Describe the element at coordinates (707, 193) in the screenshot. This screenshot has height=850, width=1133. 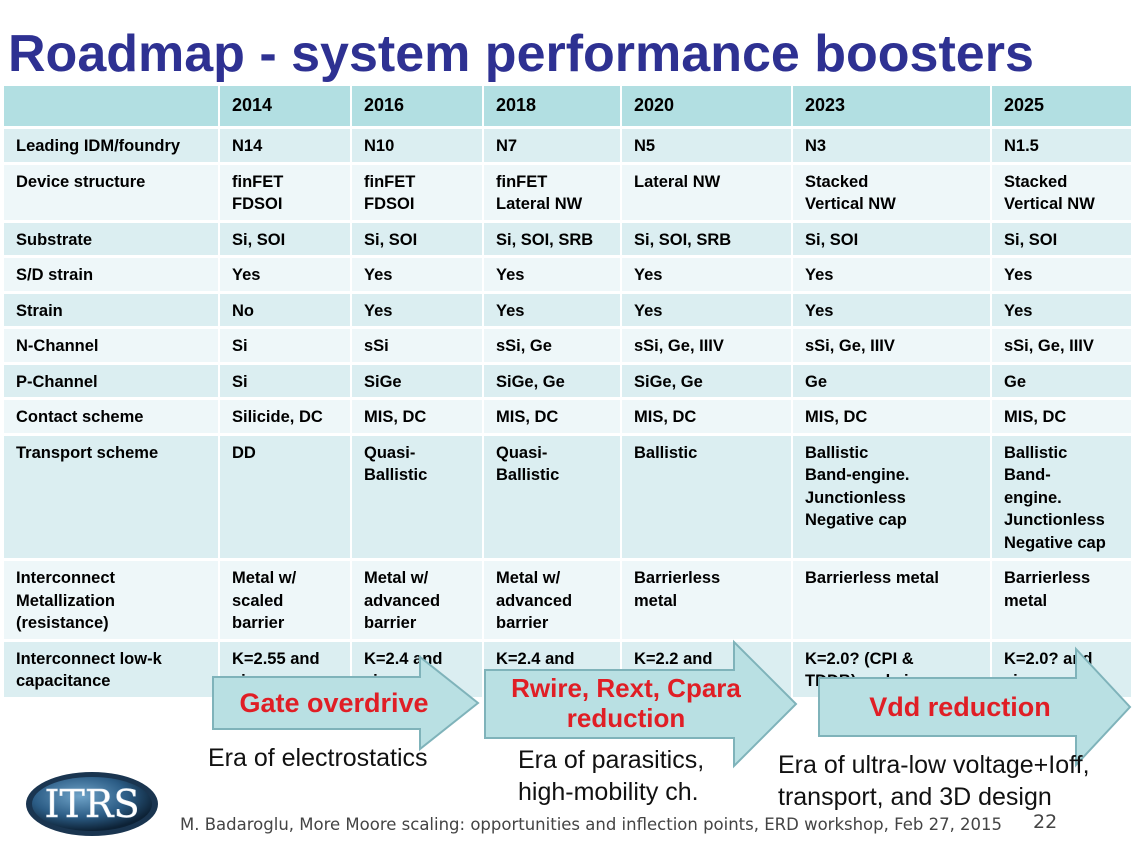
I see `table-cell: Lateral NW` at that location.